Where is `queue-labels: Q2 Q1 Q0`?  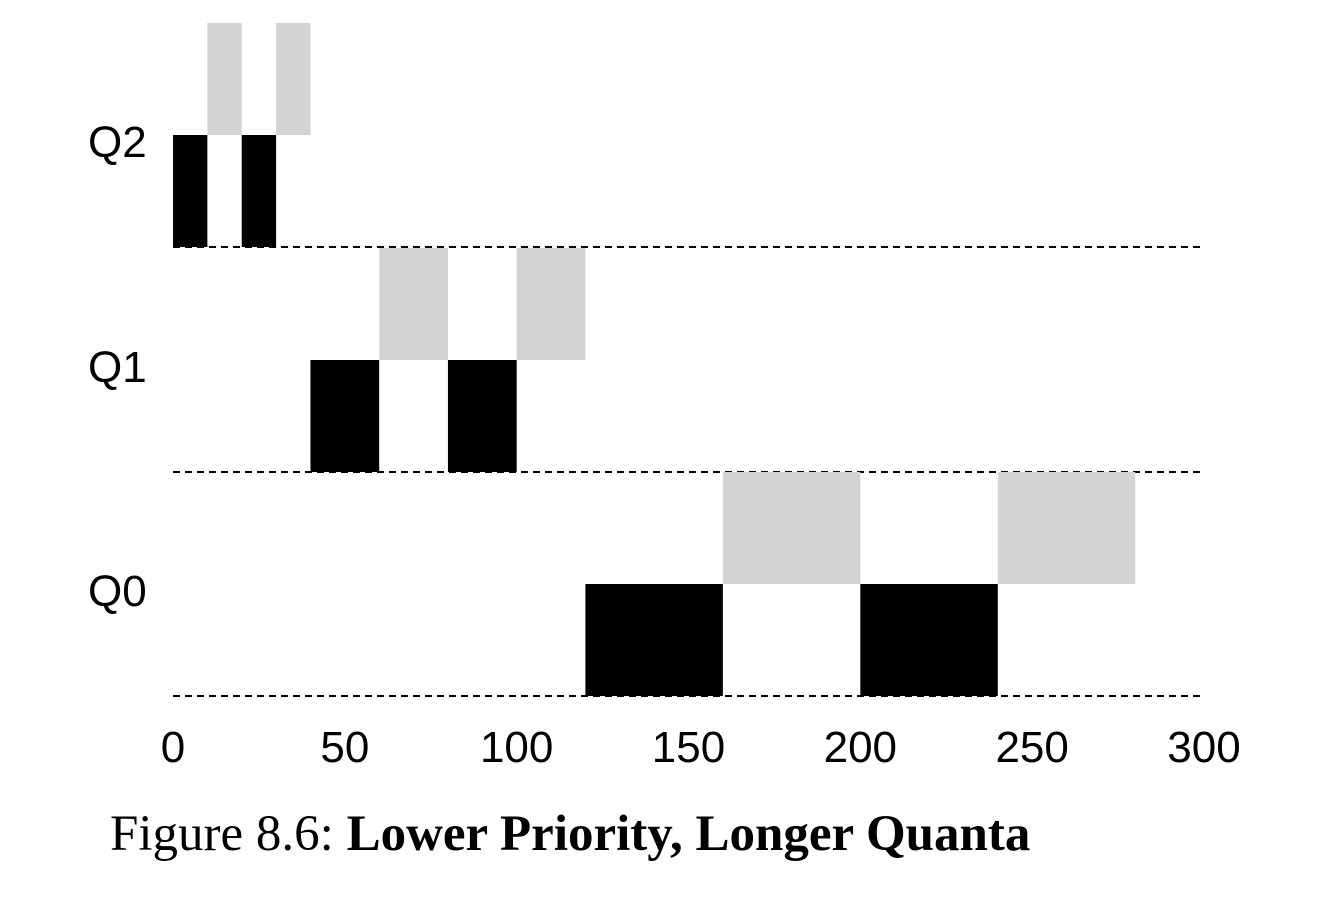
queue-labels: Q2 Q1 Q0 is located at coordinates (117, 367).